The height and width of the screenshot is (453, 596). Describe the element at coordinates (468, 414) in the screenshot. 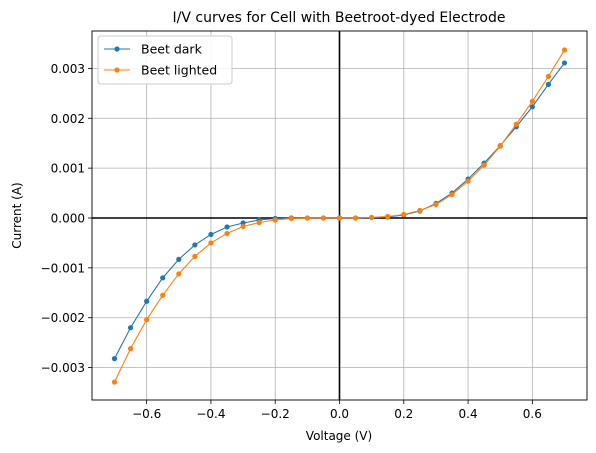

I see `x-tick-label: 0.4` at that location.